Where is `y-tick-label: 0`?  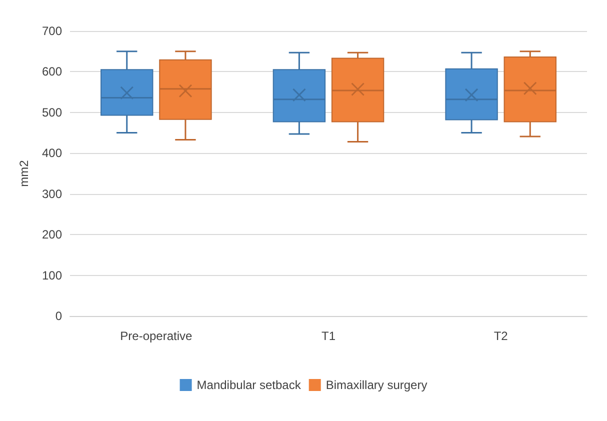 y-tick-label: 0 is located at coordinates (58, 316).